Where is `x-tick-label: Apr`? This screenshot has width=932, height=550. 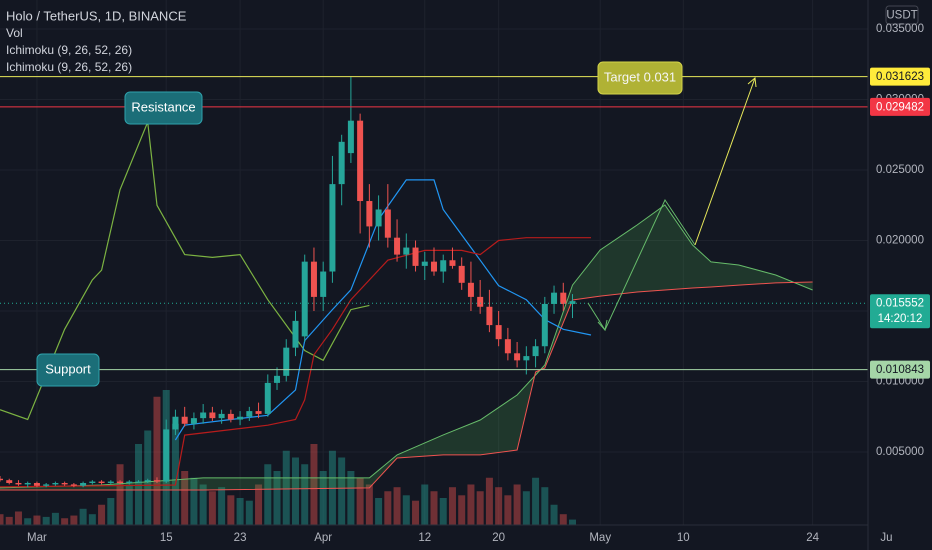
x-tick-label: Apr is located at coordinates (323, 538).